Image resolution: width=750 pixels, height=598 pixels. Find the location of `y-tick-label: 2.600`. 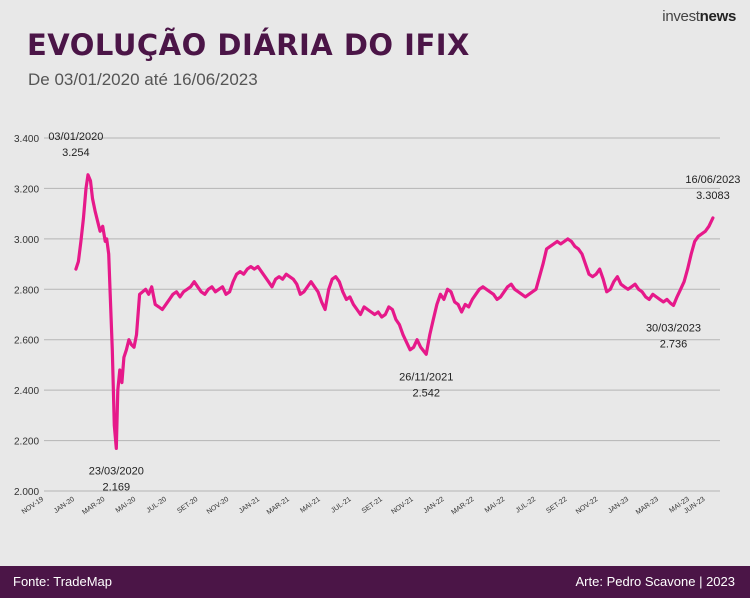

y-tick-label: 2.600 is located at coordinates (26, 341).